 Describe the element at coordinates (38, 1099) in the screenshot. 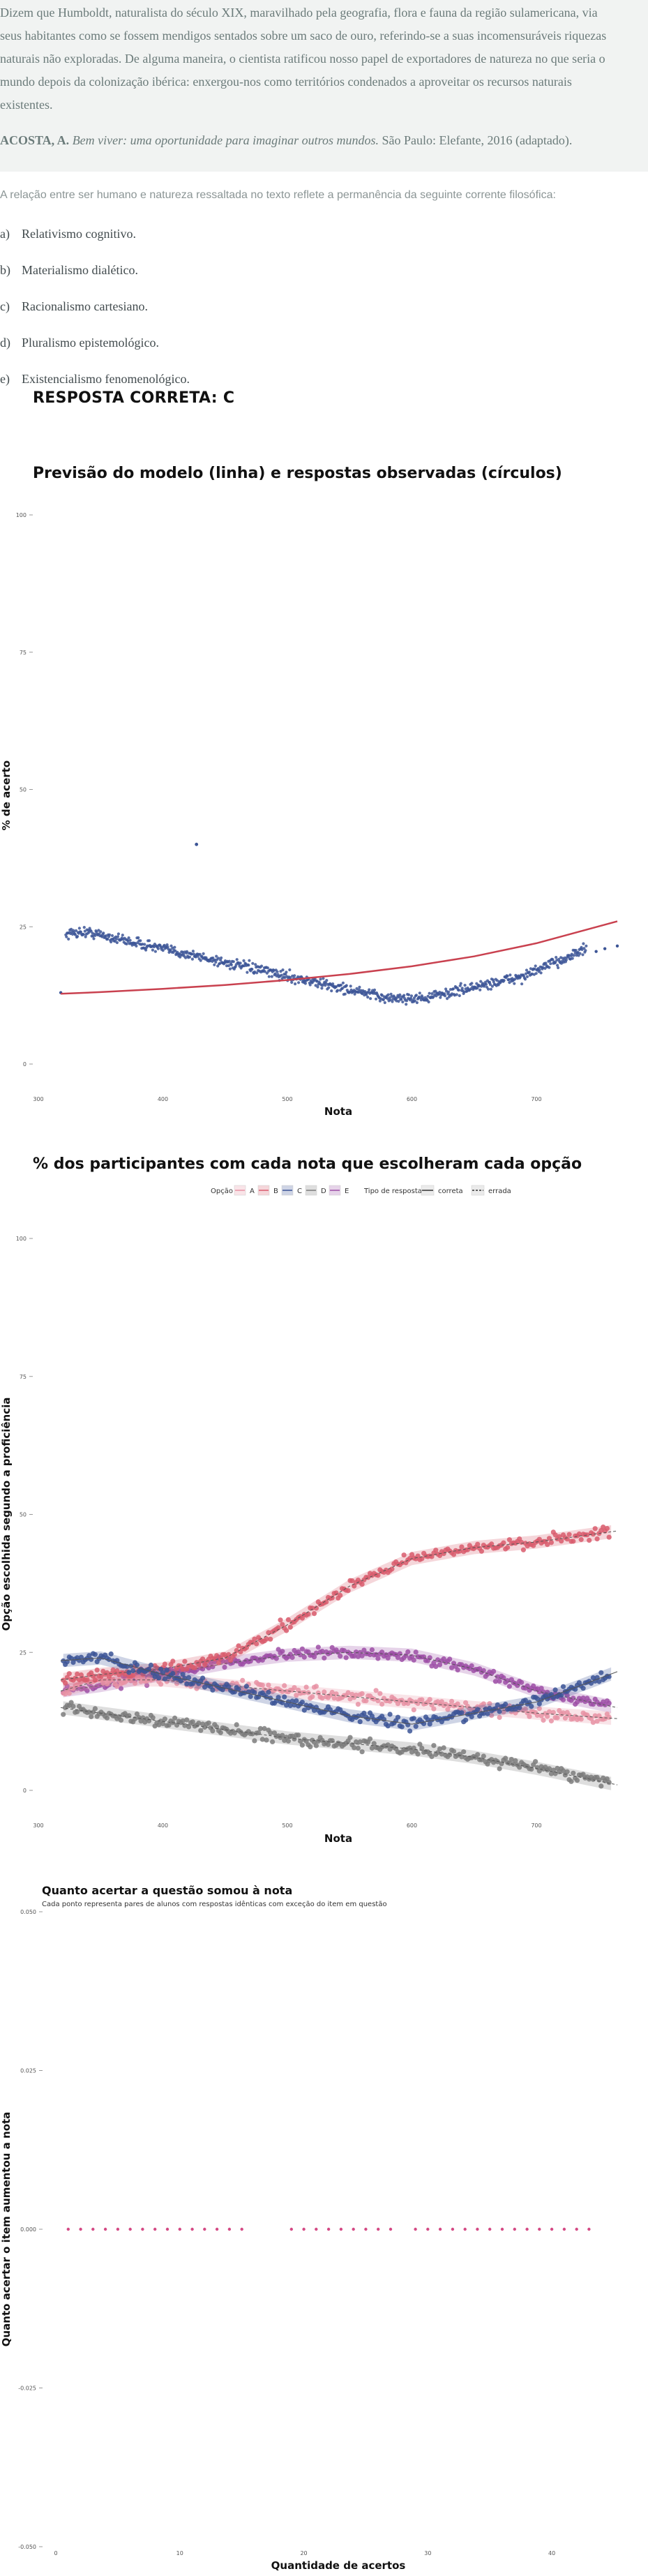

I see `x-tick-label: 300` at that location.